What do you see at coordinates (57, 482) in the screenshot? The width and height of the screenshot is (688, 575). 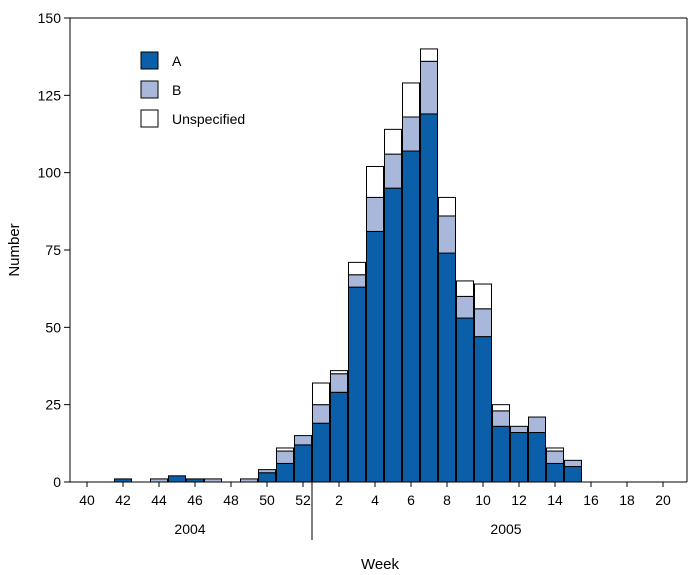 I see `y-tick-label-0: 0` at bounding box center [57, 482].